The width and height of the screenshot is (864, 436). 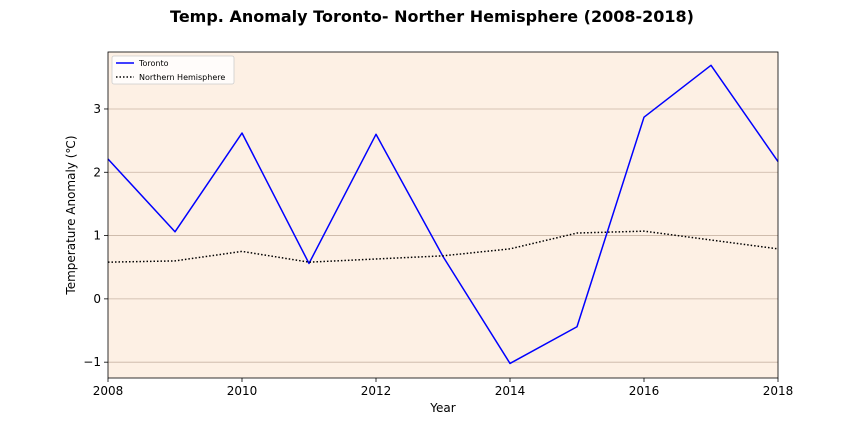 I want to click on y-axis-label: Temperature Anomaly (℃), so click(x=71, y=215).